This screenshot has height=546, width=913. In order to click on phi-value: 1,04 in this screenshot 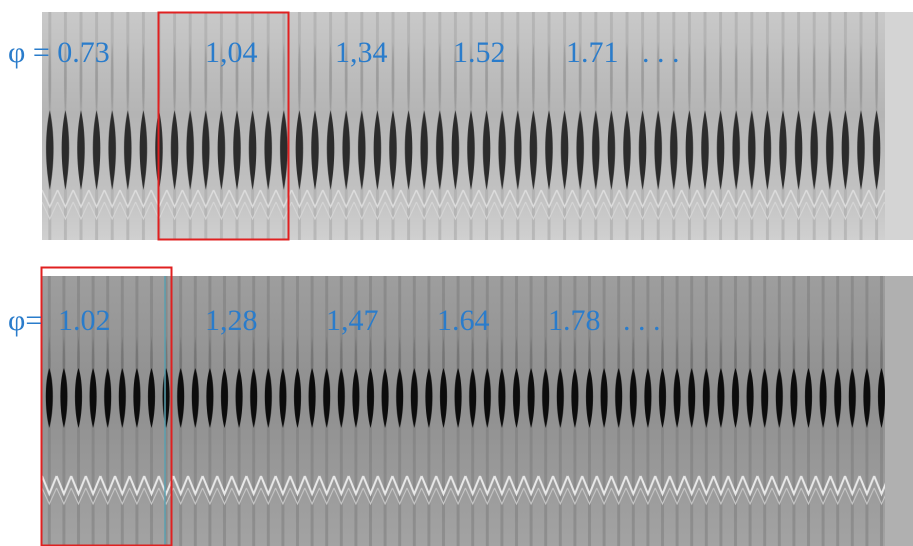, I will do `click(231, 52)`.